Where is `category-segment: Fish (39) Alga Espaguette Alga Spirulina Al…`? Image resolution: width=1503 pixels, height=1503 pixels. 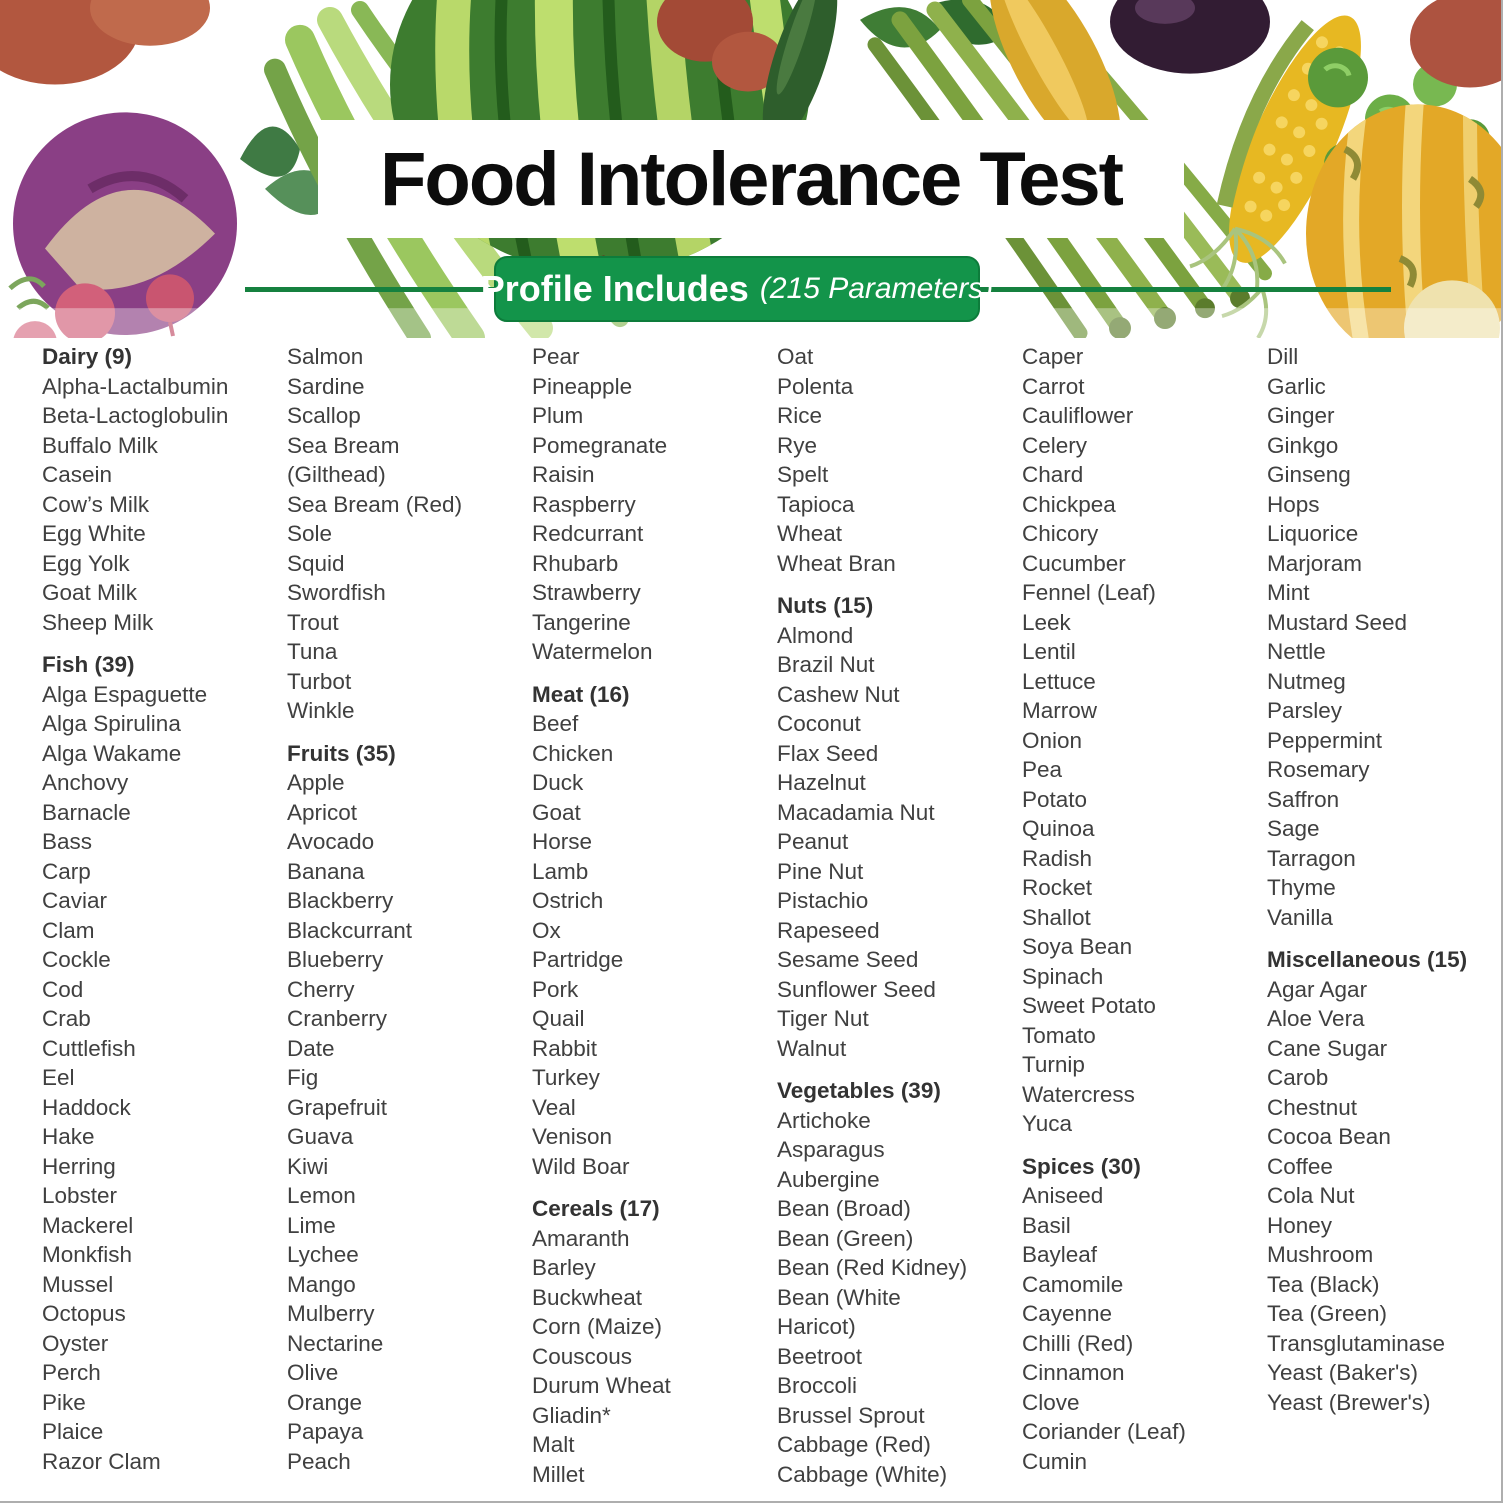 category-segment: Fish (39) Alga Espaguette Alga Spirulina Al… is located at coordinates (142, 1063).